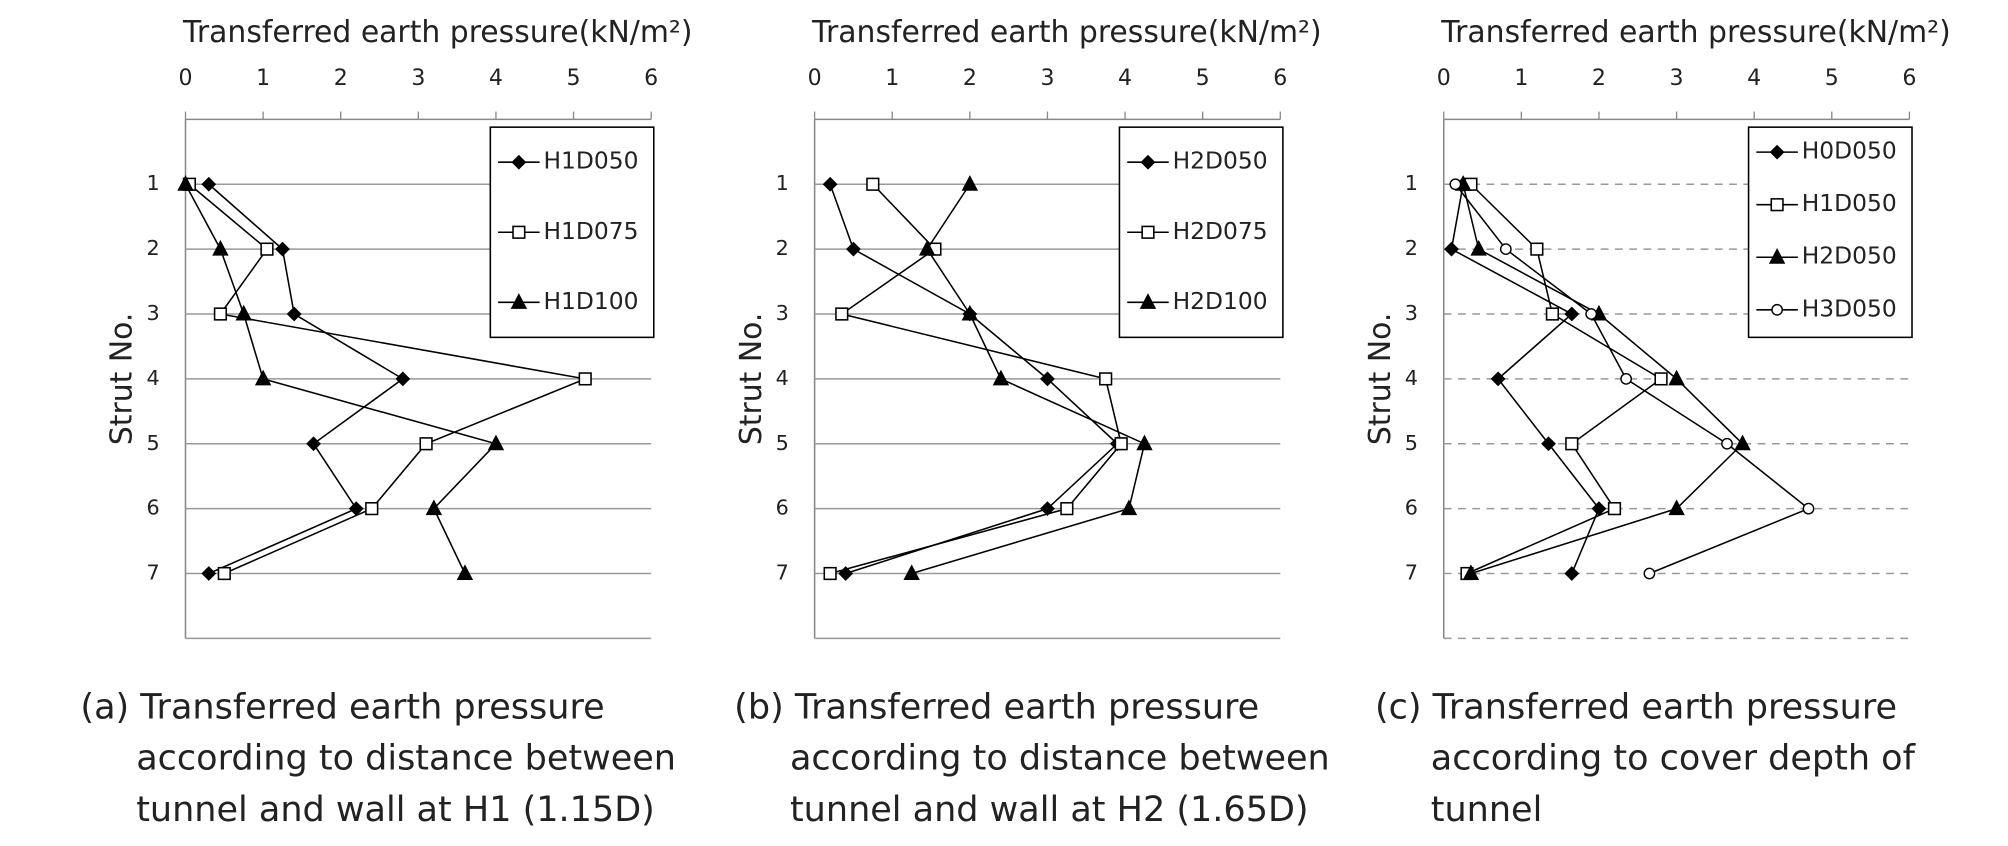 This screenshot has height=846, width=2008. I want to click on legend-label: H1D075, so click(591, 231).